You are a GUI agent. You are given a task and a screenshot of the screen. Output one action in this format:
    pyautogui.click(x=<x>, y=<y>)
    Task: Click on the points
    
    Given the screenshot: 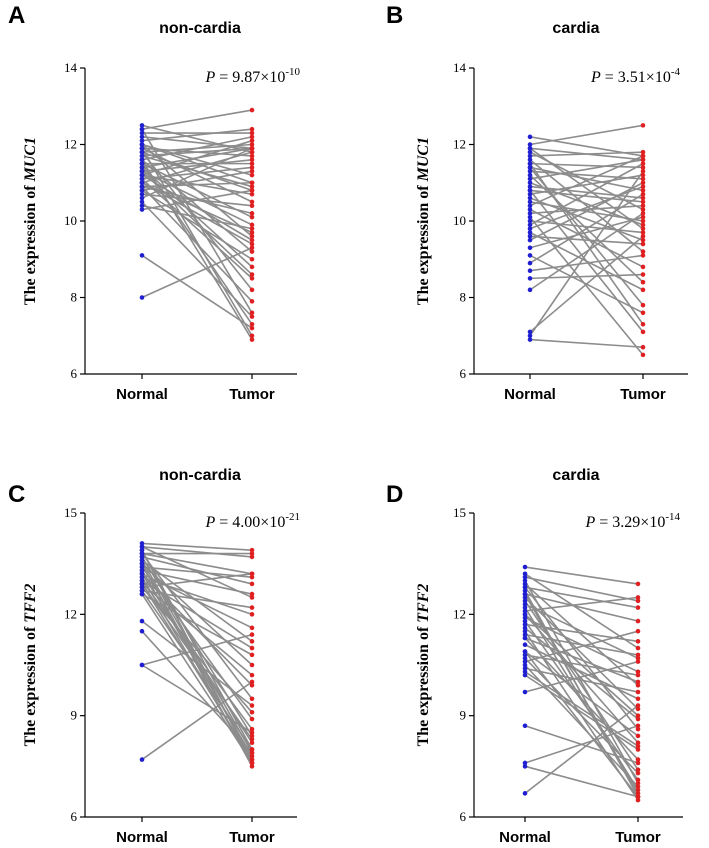 What is the action you would take?
    pyautogui.click(x=581, y=683)
    